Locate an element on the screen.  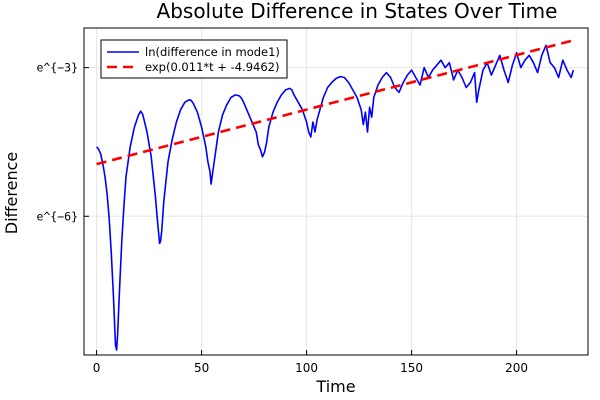
legend-label-2: exp(0.011*t + -4.9462) is located at coordinates (212, 67).